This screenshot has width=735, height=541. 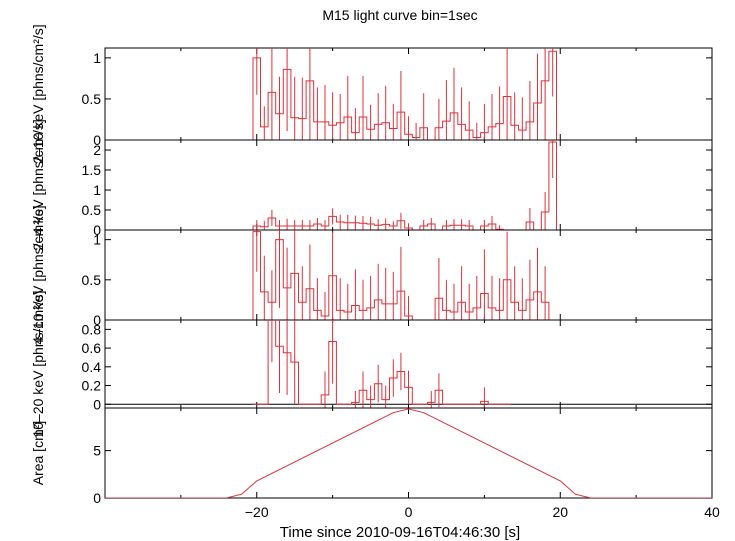 I want to click on y-tick-label: 1.5, so click(x=92, y=170).